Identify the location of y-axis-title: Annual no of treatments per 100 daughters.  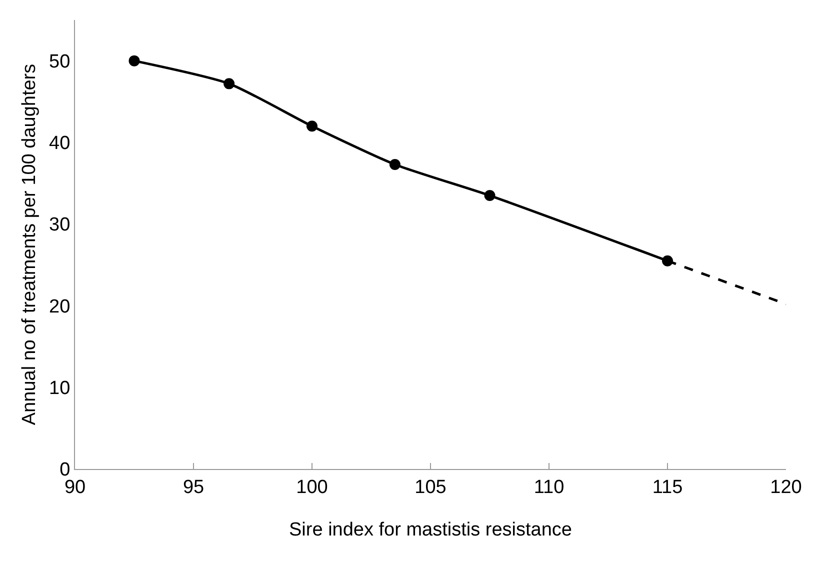
(29, 245).